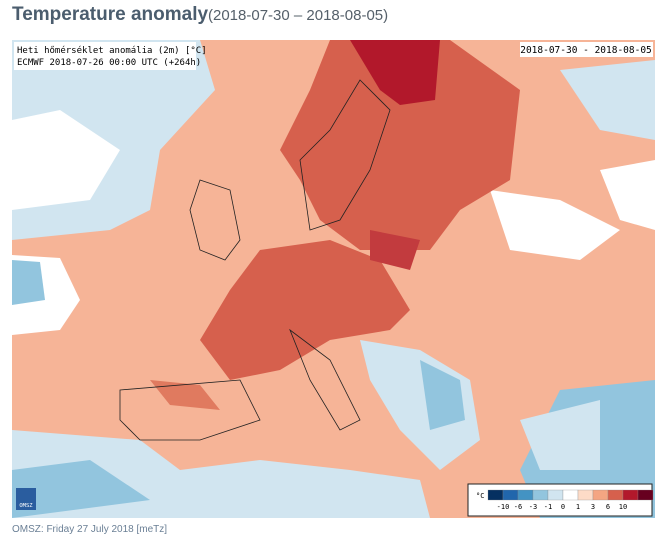 The width and height of the screenshot is (666, 544). What do you see at coordinates (533, 507) in the screenshot?
I see `legend-tick-label: -3` at bounding box center [533, 507].